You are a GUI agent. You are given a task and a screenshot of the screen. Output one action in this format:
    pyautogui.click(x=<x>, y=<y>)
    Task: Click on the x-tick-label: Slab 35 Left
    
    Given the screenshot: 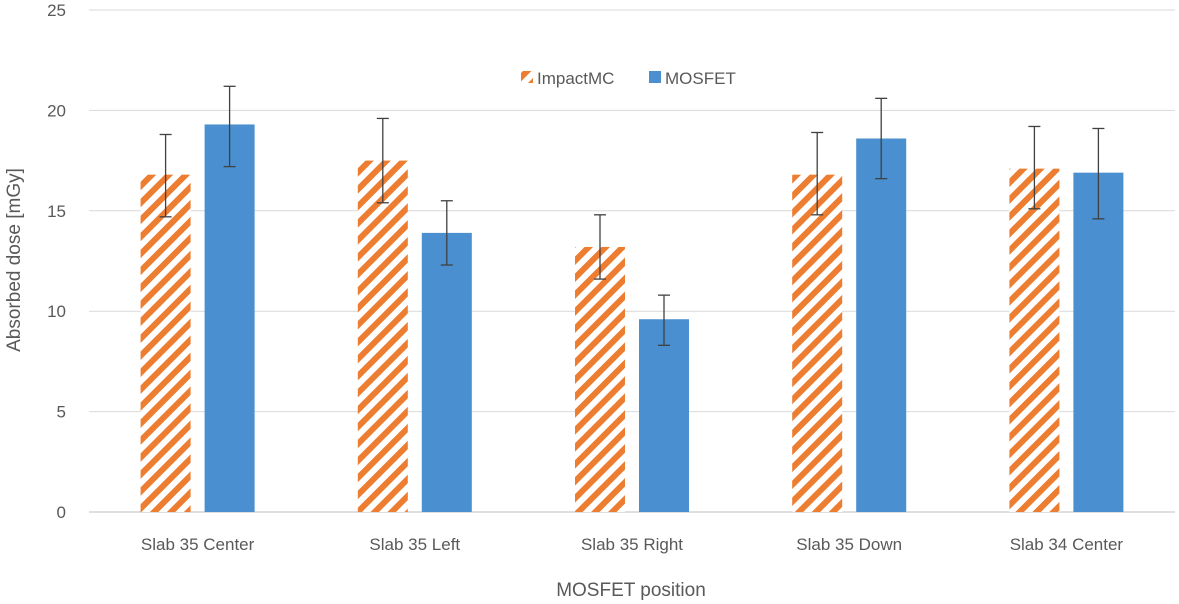 What is the action you would take?
    pyautogui.click(x=414, y=544)
    